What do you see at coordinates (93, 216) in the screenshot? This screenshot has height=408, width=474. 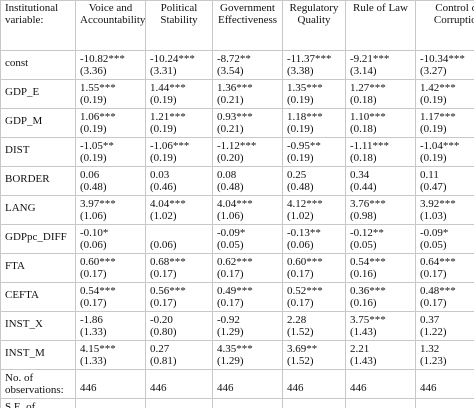 I see `std-error: (1.06)` at bounding box center [93, 216].